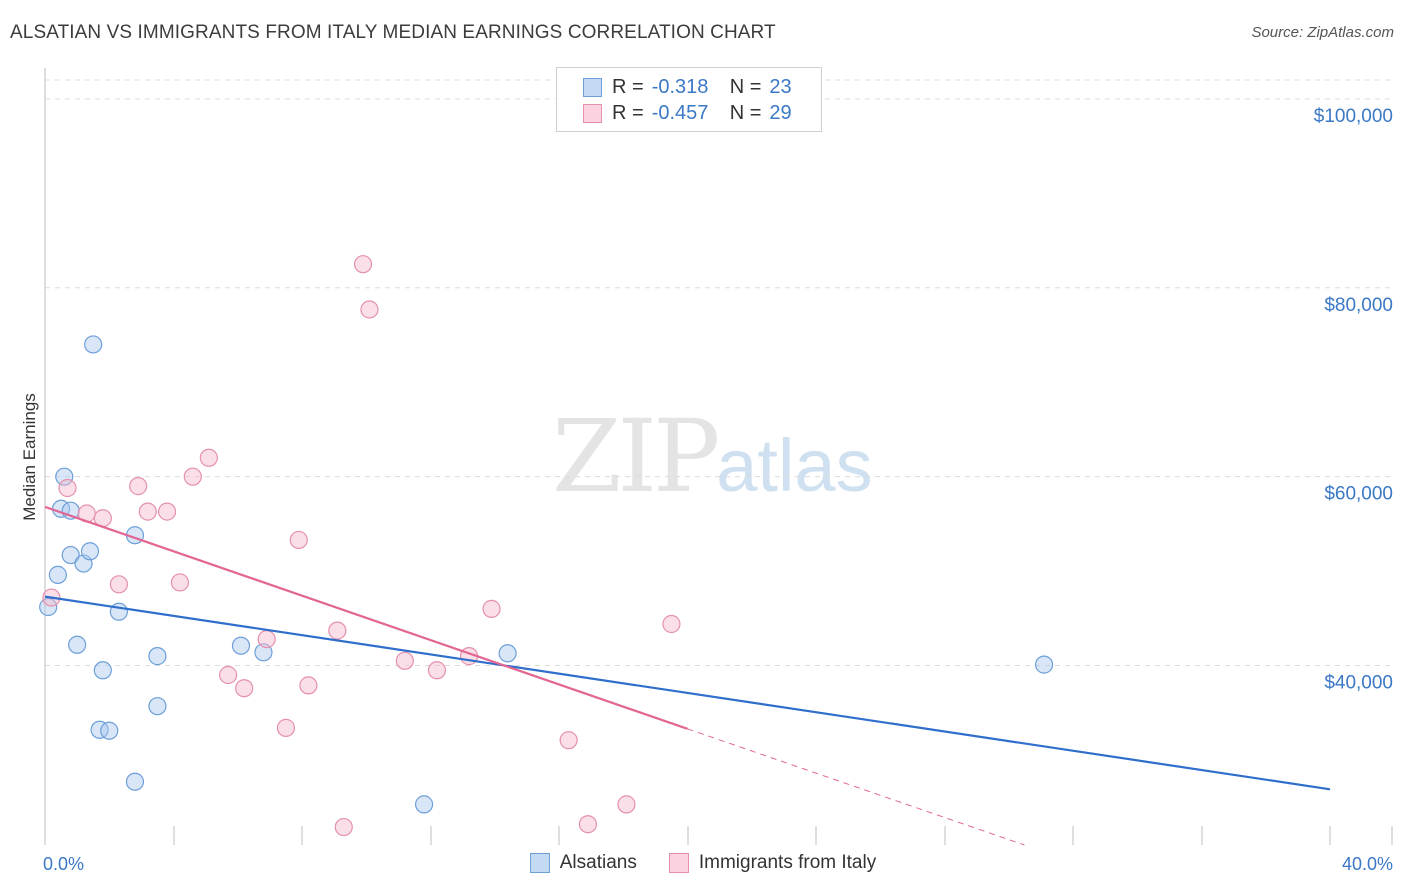 This screenshot has width=1406, height=892. Describe the element at coordinates (636, 456) in the screenshot. I see `watermark-zip: ZIP` at that location.